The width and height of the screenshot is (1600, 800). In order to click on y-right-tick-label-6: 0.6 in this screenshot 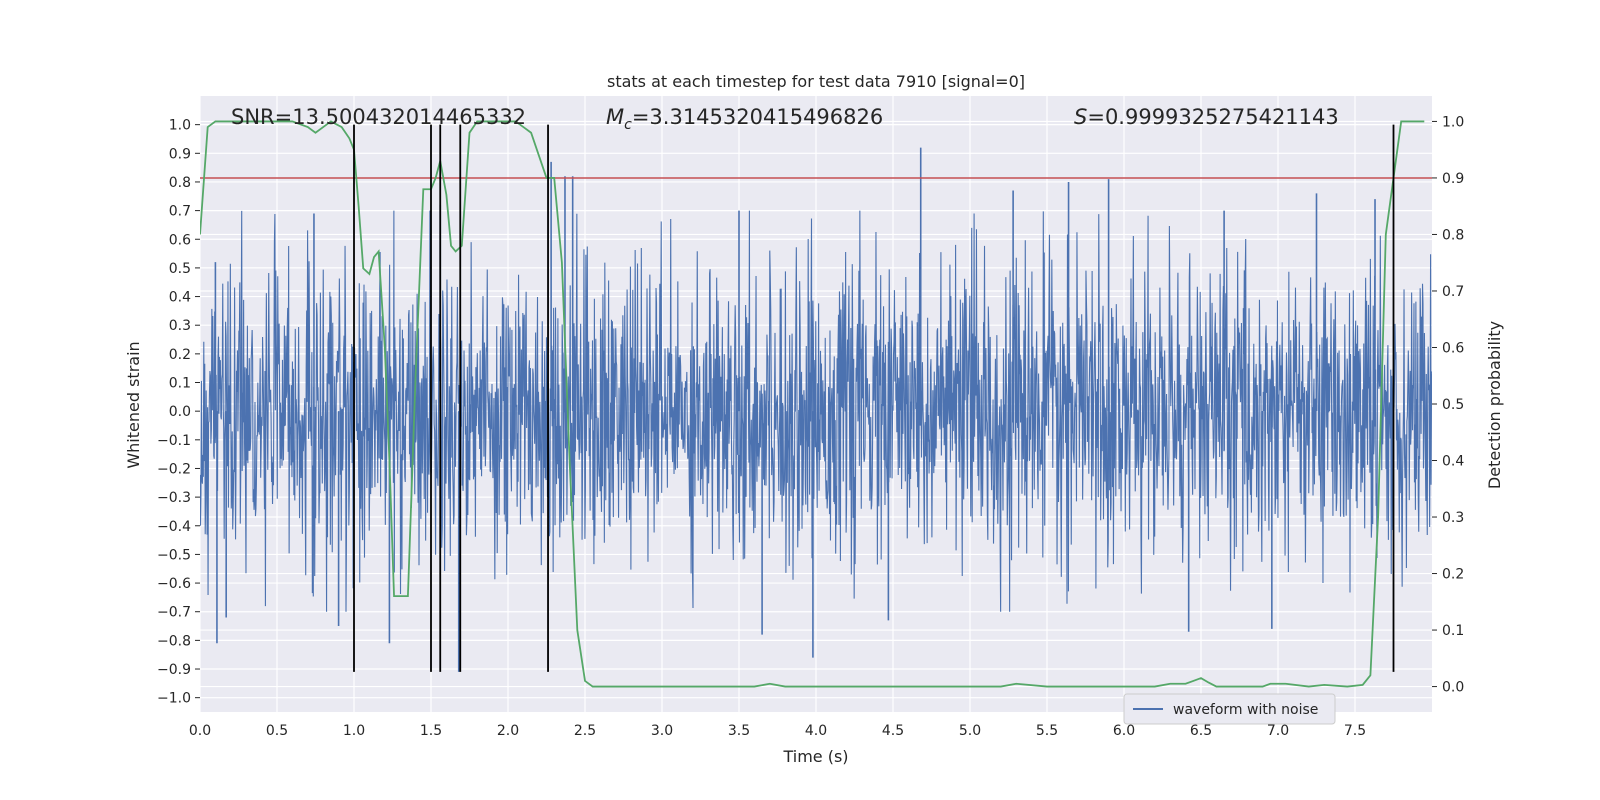, I will do `click(1453, 348)`.